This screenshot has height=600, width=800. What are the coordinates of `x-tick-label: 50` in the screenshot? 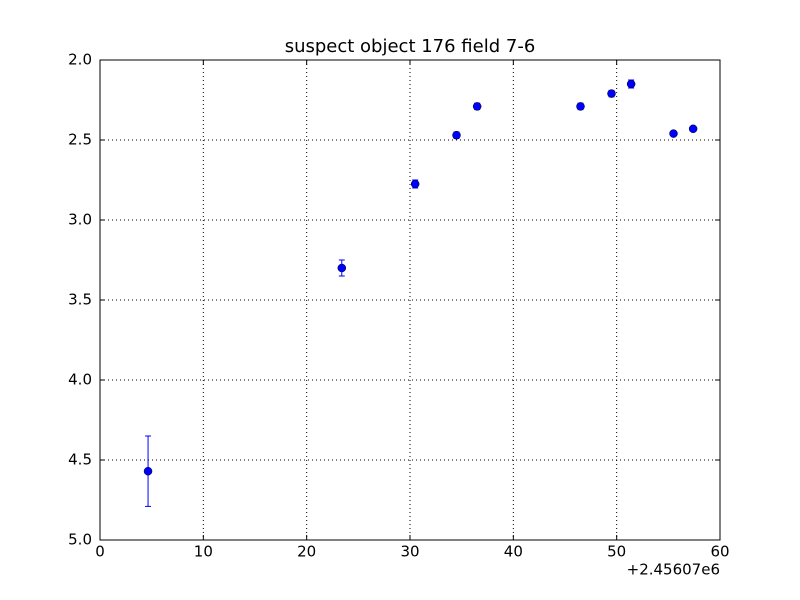 It's located at (616, 552).